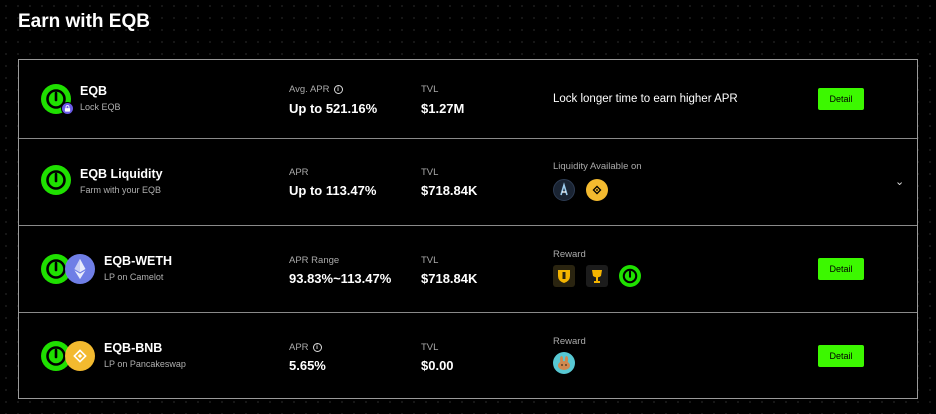 This screenshot has height=414, width=936. Describe the element at coordinates (138, 261) in the screenshot. I see `pool-name: EQB-WETH` at that location.